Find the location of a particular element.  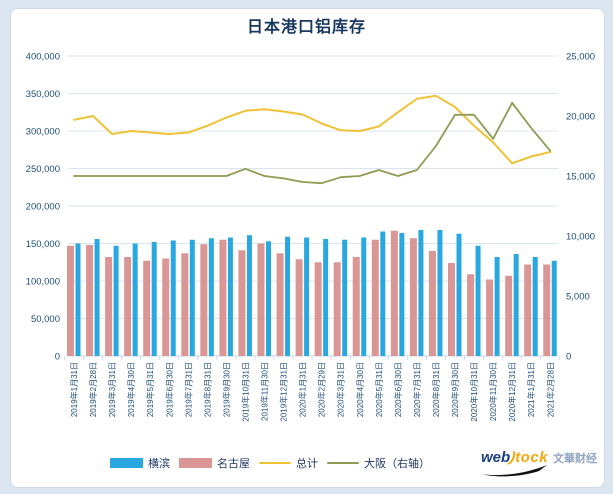

legend-swatch-nagoya-bar-icon is located at coordinates (195, 463).